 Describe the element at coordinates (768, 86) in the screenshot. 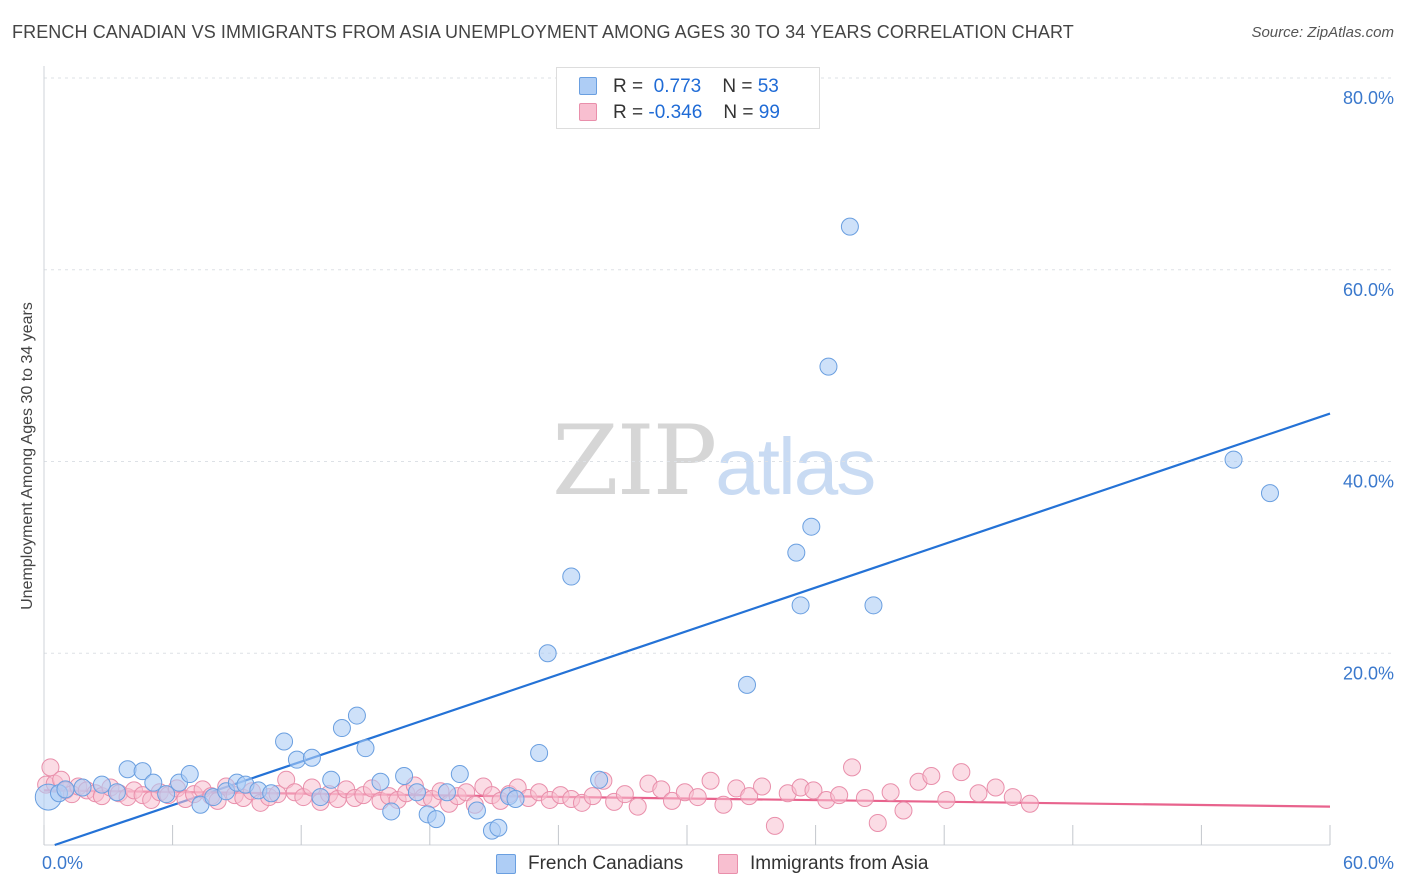

I see `n-value-a: 53` at that location.